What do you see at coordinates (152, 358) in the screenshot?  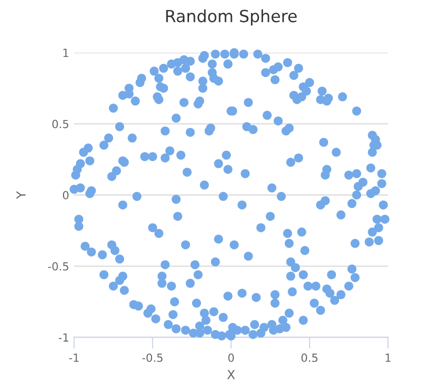 I see `x-tick-label: -0.5` at bounding box center [152, 358].